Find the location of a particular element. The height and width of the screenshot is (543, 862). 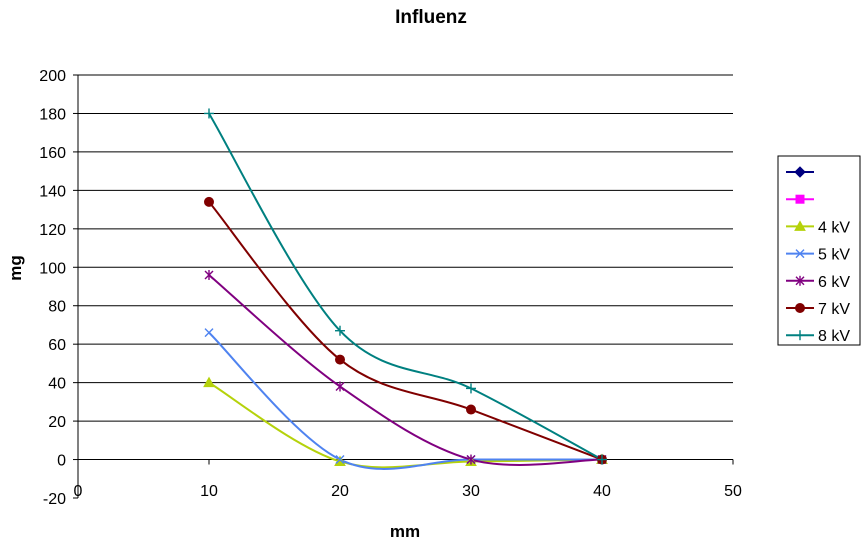

y-tick-label: 80 is located at coordinates (57, 307).